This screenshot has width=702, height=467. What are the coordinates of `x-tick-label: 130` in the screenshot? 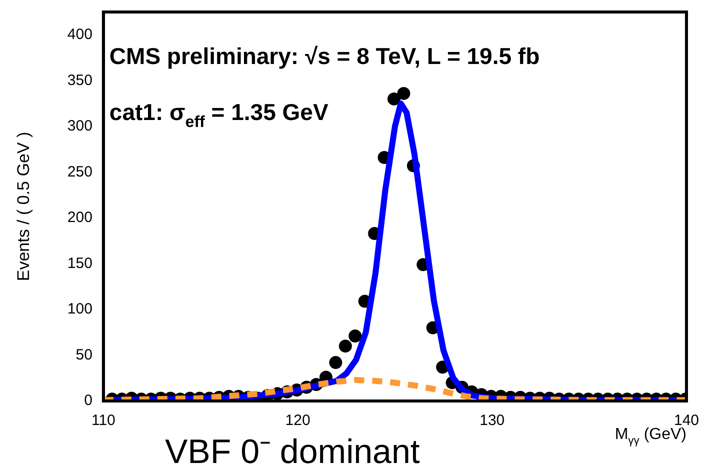 It's located at (492, 421).